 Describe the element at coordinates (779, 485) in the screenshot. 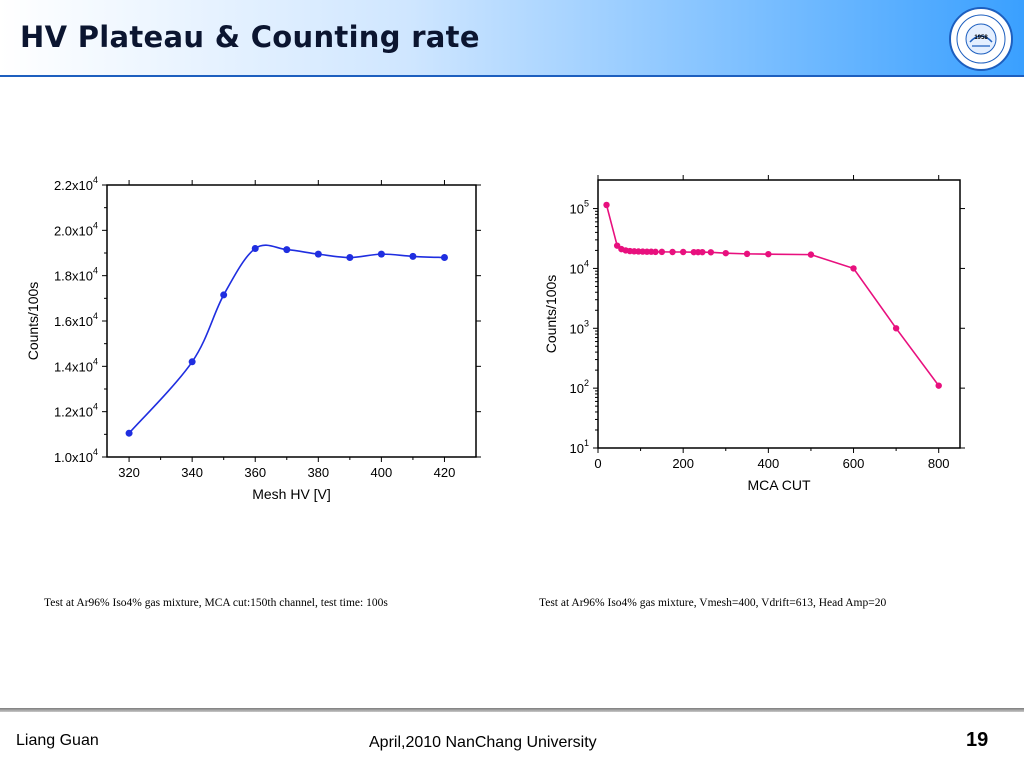

I see `x-axis-title: MCA CUT` at that location.